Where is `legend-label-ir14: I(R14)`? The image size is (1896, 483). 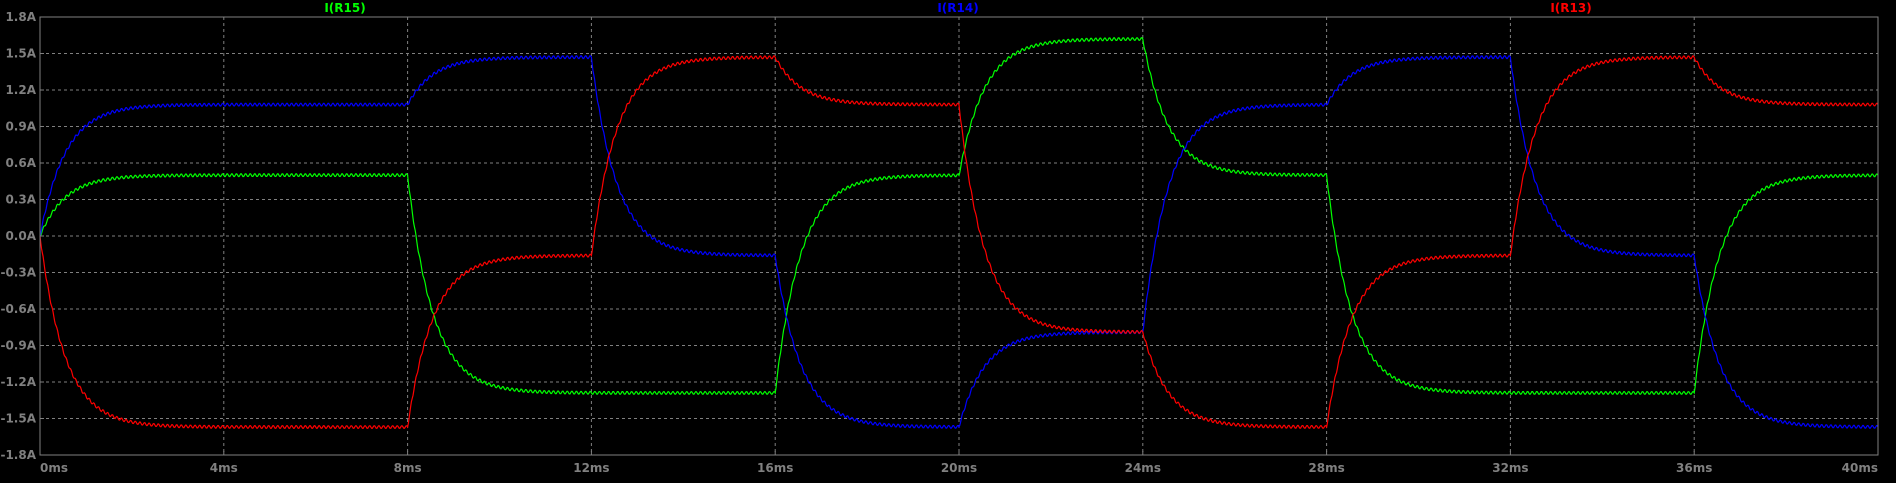 legend-label-ir14: I(R14) is located at coordinates (957, 8).